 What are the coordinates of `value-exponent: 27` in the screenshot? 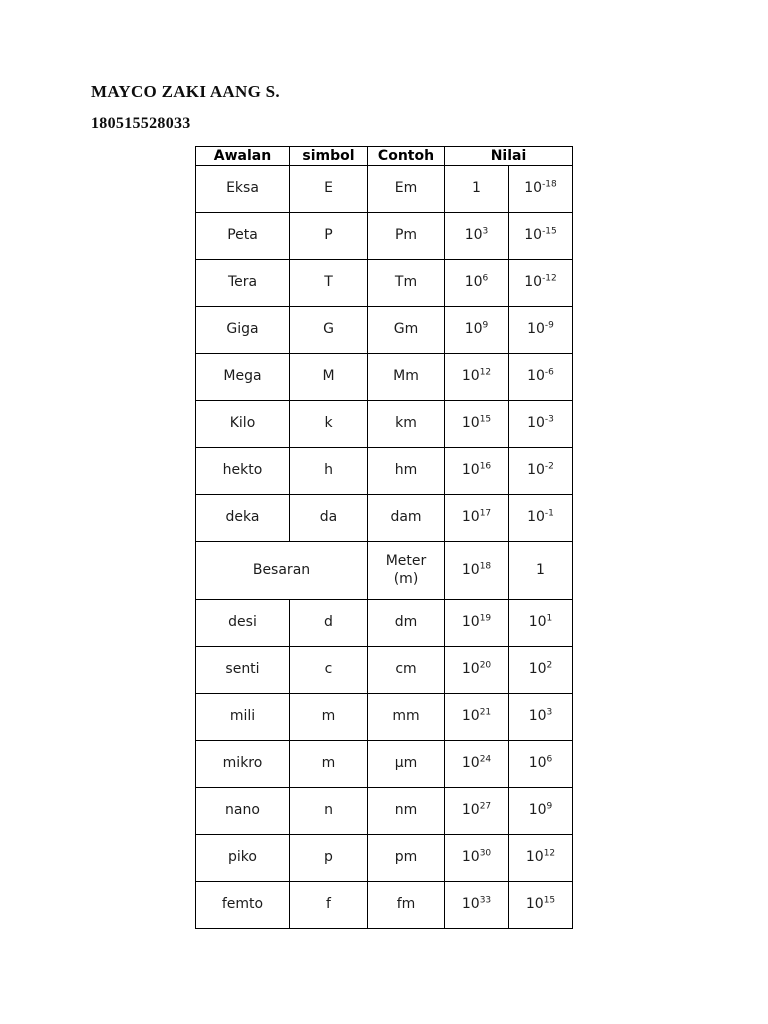 It's located at (485, 806).